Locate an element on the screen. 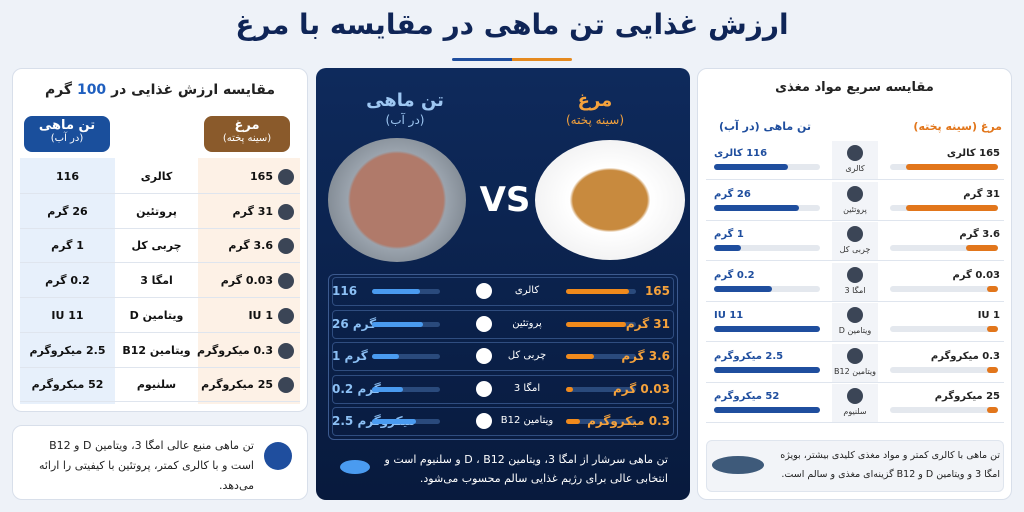  right-tuna-track is located at coordinates (767, 248).